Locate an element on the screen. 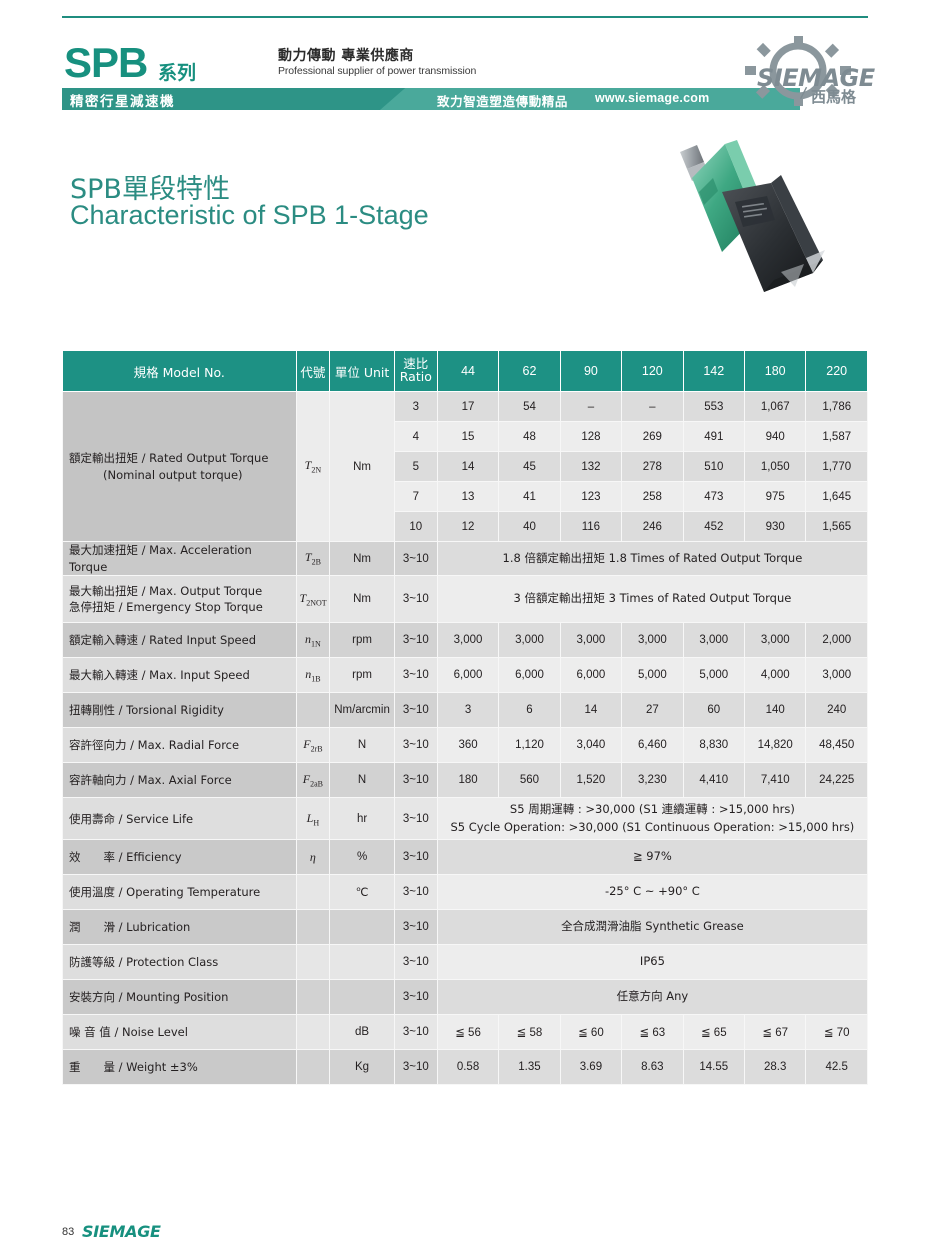 Image resolution: width=927 pixels, height=1254 pixels. row-label-lubrication: 潤 滑 / Lubrication is located at coordinates (179, 927).